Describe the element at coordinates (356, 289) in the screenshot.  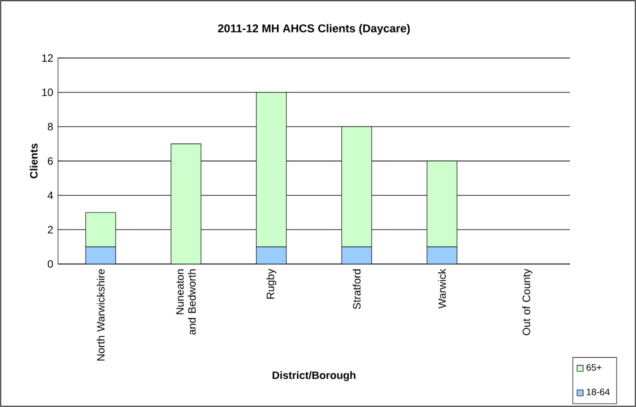
I see `x-tick-label: Stratford` at that location.